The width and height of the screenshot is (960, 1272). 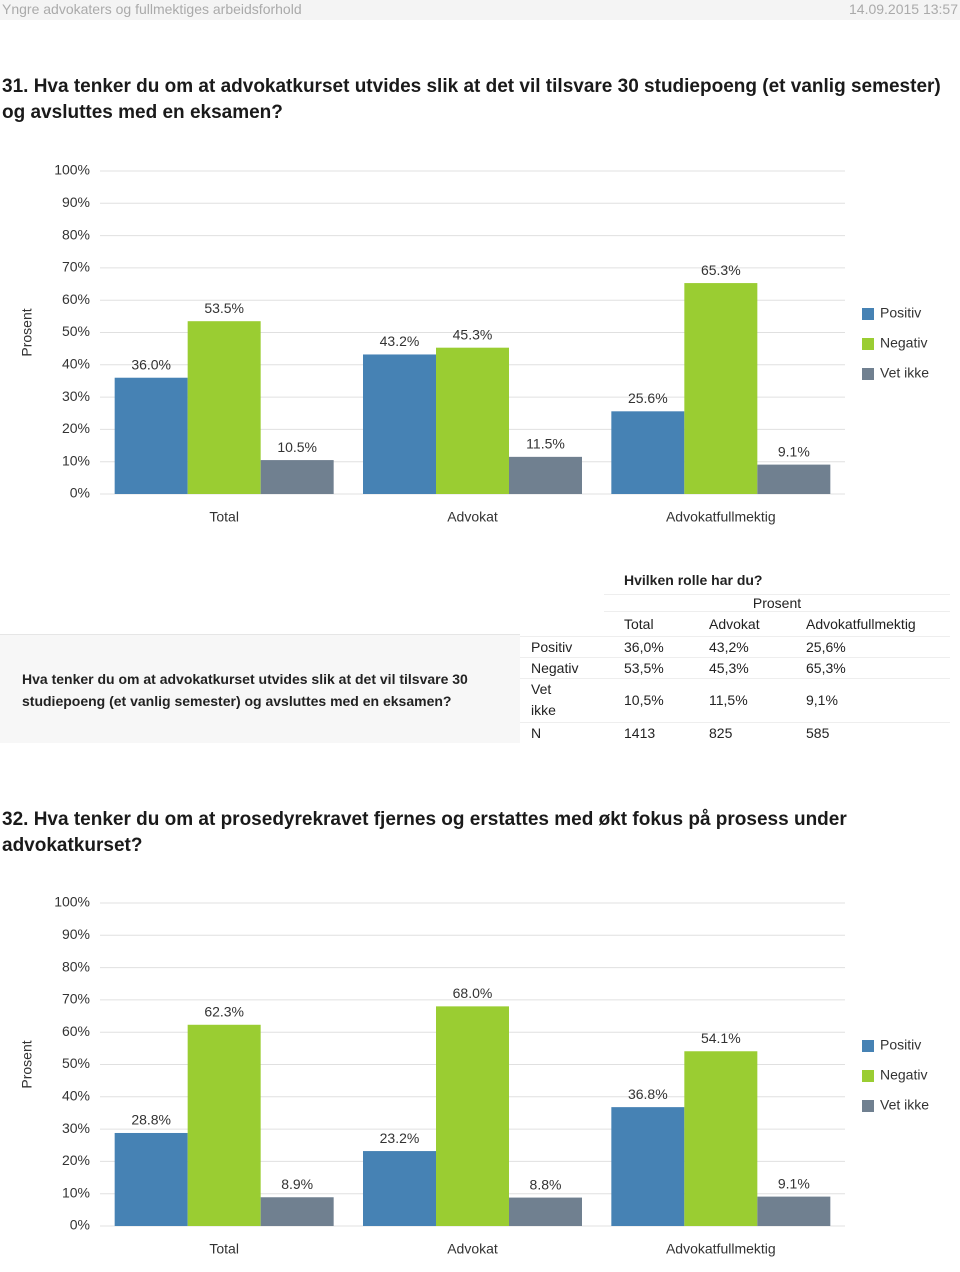 I want to click on question-cell, so click(x=260, y=688).